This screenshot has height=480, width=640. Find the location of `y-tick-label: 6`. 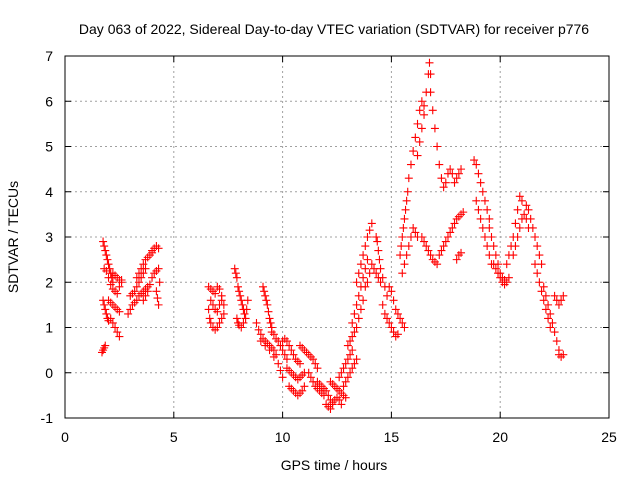

y-tick-label: 6 is located at coordinates (49, 101).